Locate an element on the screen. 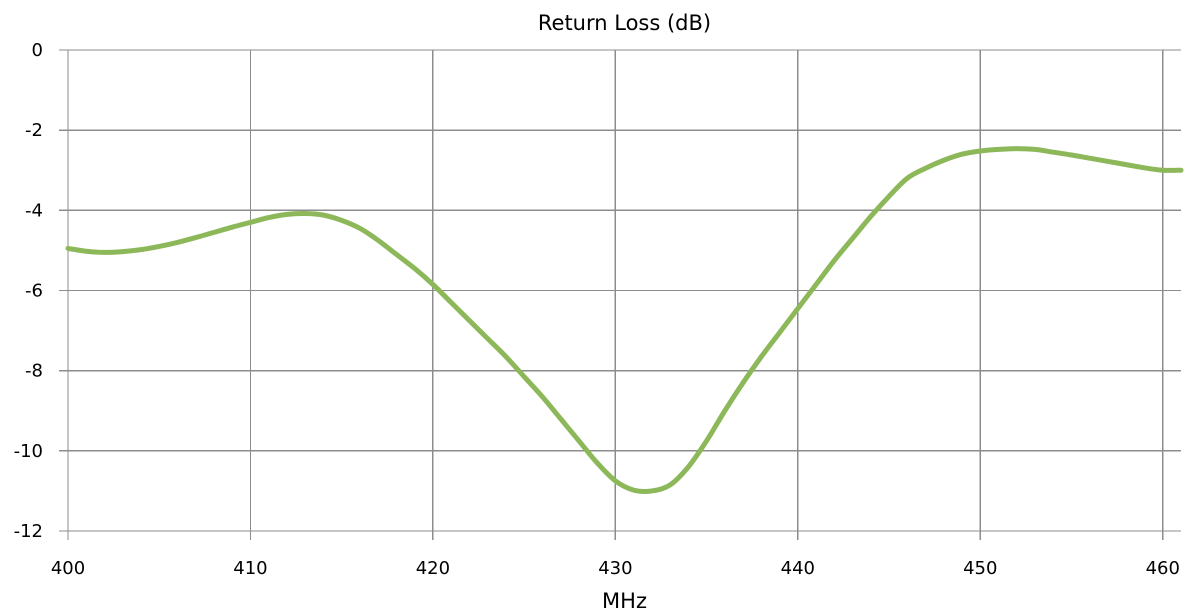 The width and height of the screenshot is (1188, 615). x-tick-label: 400 is located at coordinates (68, 568).